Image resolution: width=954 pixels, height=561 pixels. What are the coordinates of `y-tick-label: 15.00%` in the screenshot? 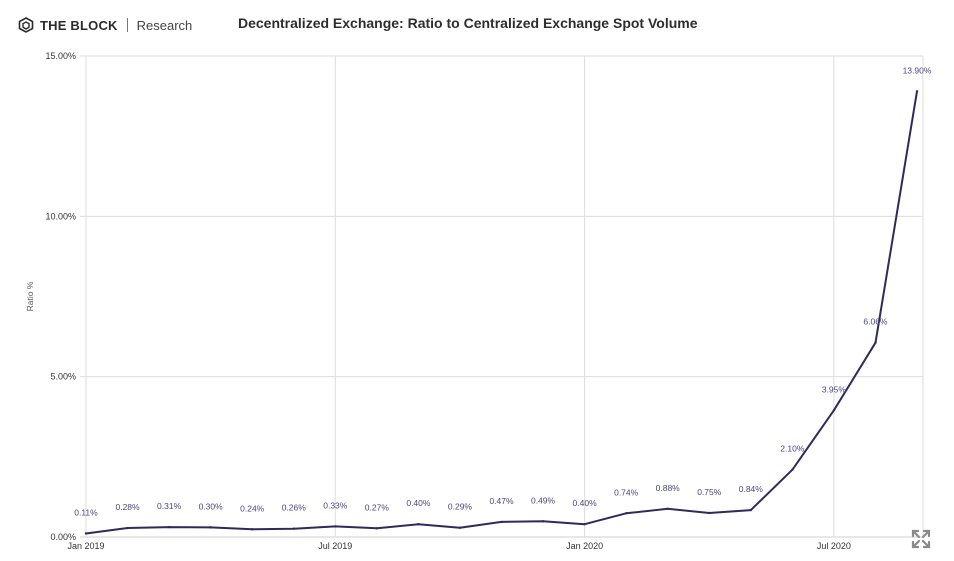 It's located at (60, 56).